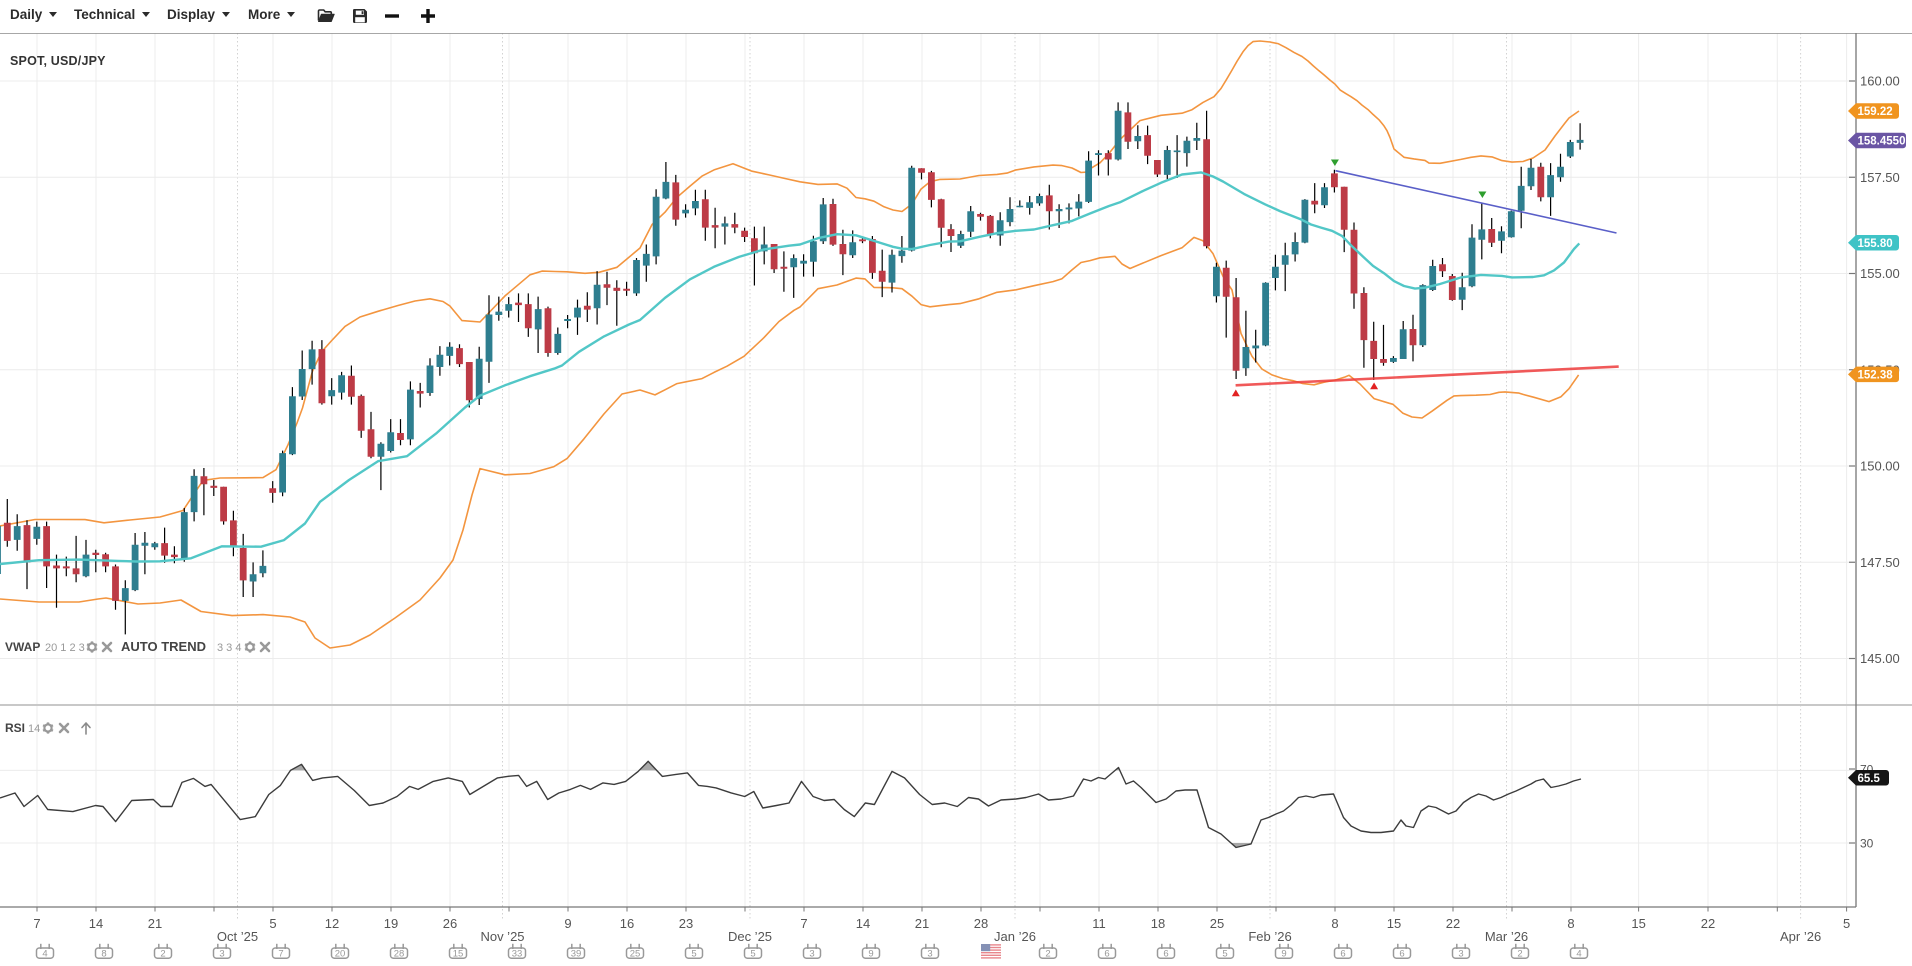 The height and width of the screenshot is (966, 1912). Describe the element at coordinates (1869, 779) in the screenshot. I see `svg-text: 65.5` at that location.